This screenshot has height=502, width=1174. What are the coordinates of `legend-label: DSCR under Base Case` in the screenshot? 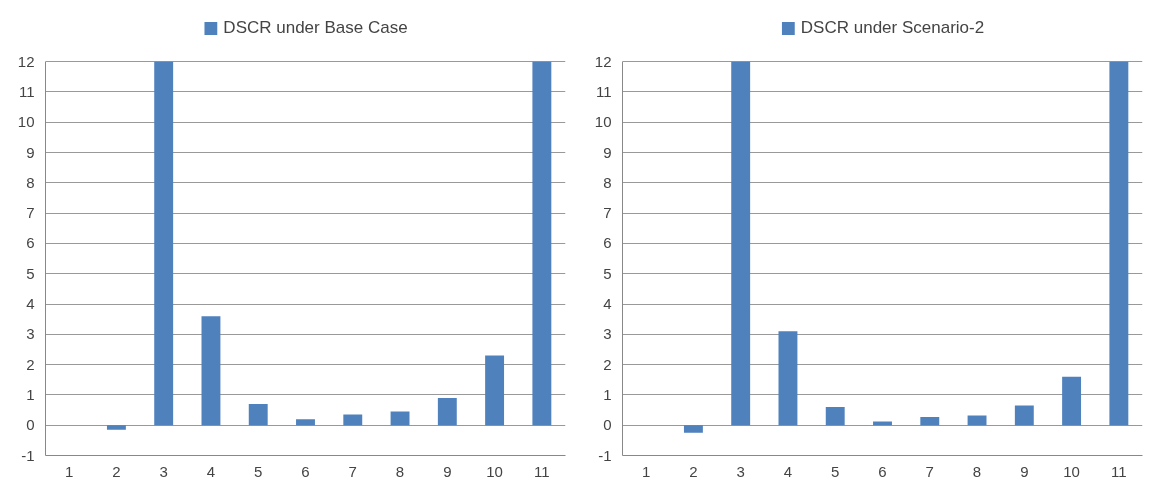 It's located at (315, 28).